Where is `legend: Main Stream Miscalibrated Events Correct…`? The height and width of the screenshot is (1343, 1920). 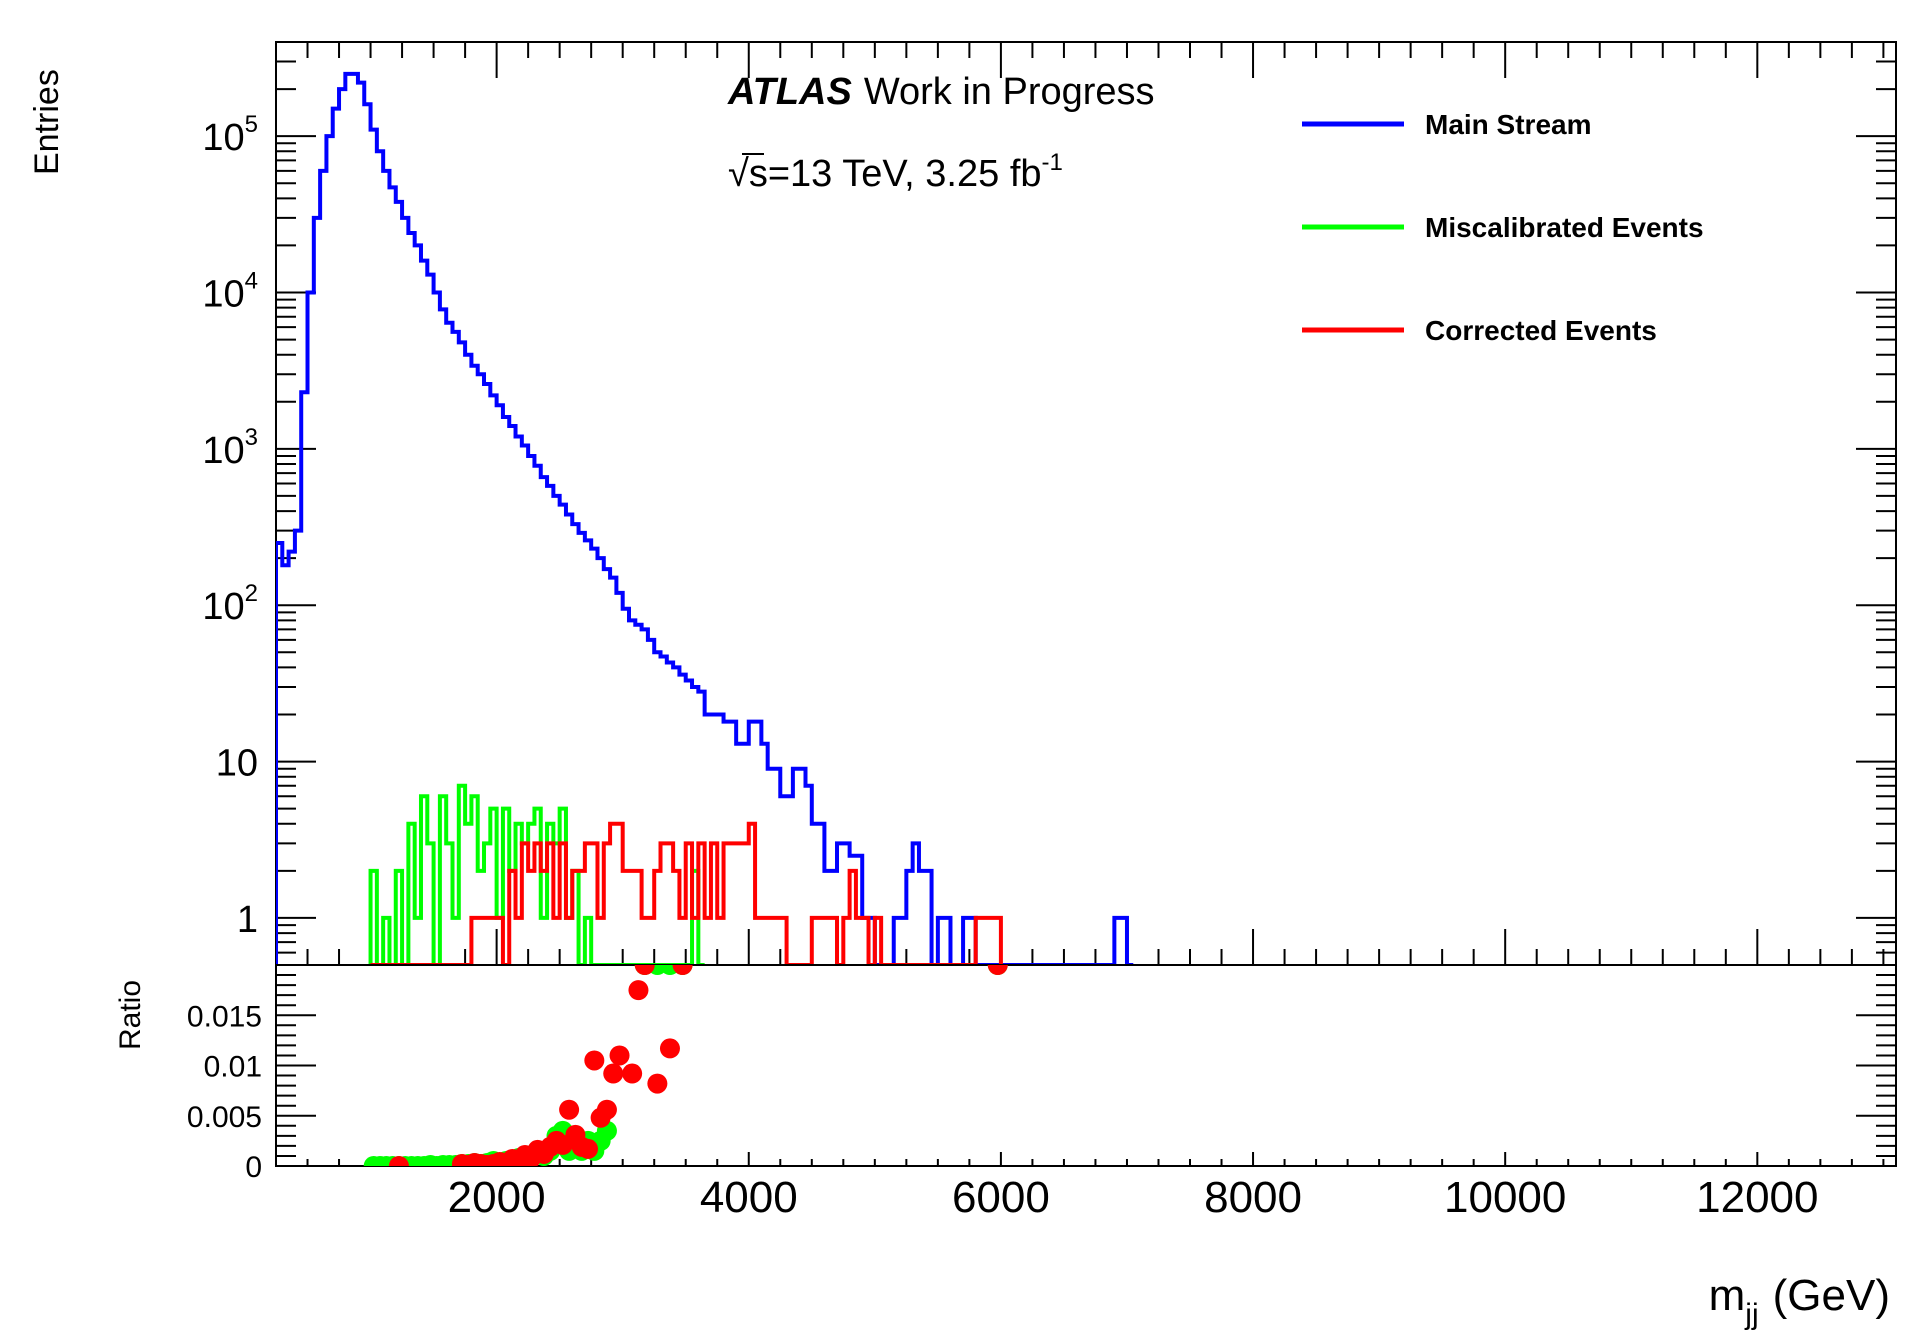 legend: Main Stream Miscalibrated Events Correct… is located at coordinates (1503, 227).